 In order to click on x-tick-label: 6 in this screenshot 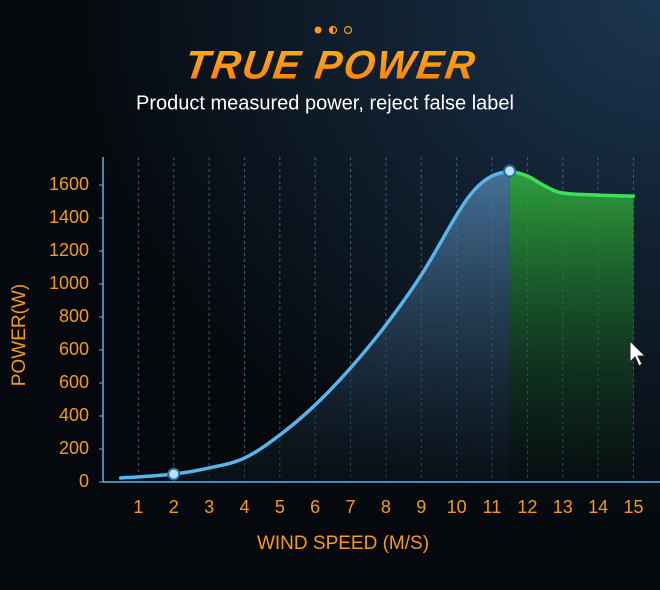, I will do `click(315, 507)`.